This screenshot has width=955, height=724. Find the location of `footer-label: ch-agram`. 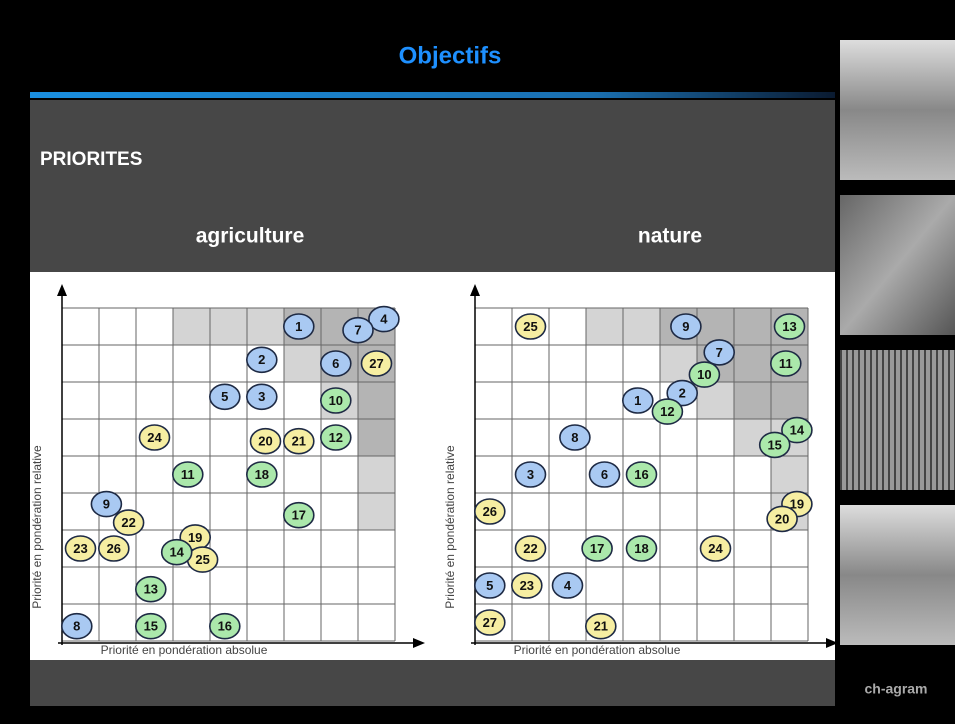

footer-label: ch-agram is located at coordinates (895, 689).